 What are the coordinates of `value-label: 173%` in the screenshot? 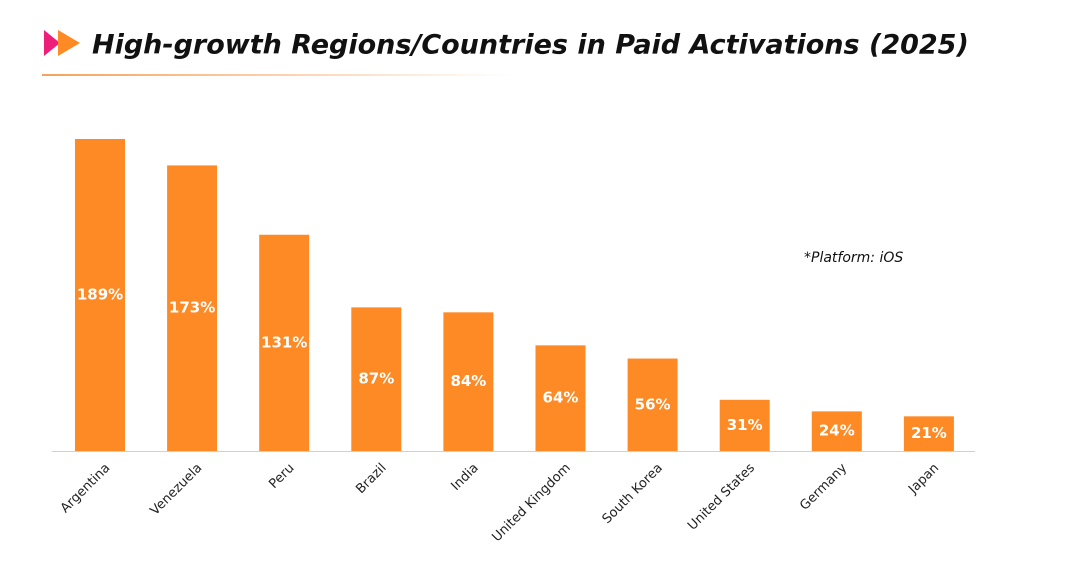 It's located at (192, 308).